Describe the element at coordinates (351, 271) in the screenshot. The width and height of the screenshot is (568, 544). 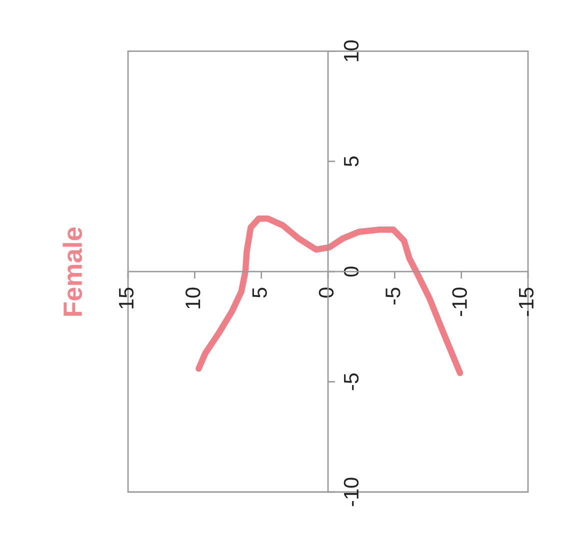
I see `y-tick-label: 0` at that location.